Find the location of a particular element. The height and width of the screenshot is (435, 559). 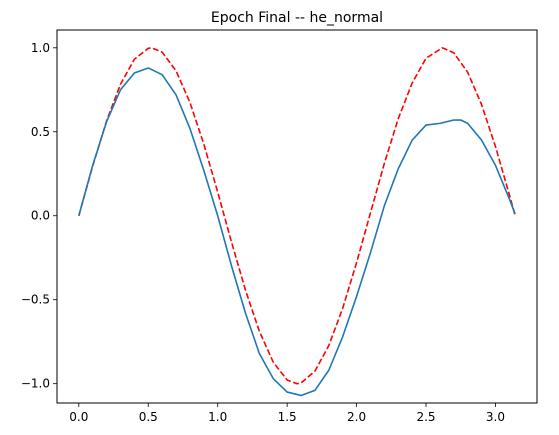

y-tick-label: 0.0 is located at coordinates (40, 216).